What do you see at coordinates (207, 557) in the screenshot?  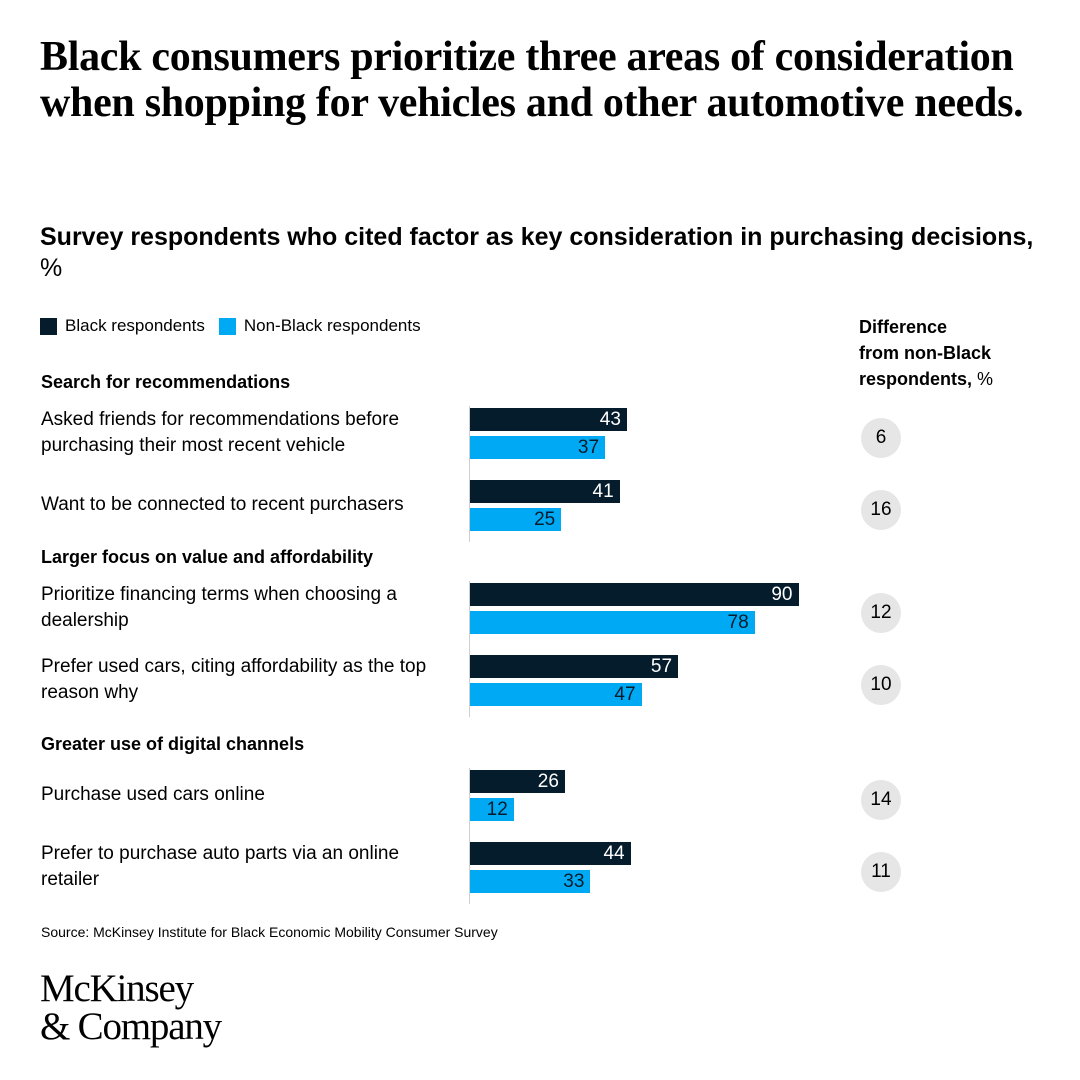 I see `group-label-2: Larger focus on value and affordability` at bounding box center [207, 557].